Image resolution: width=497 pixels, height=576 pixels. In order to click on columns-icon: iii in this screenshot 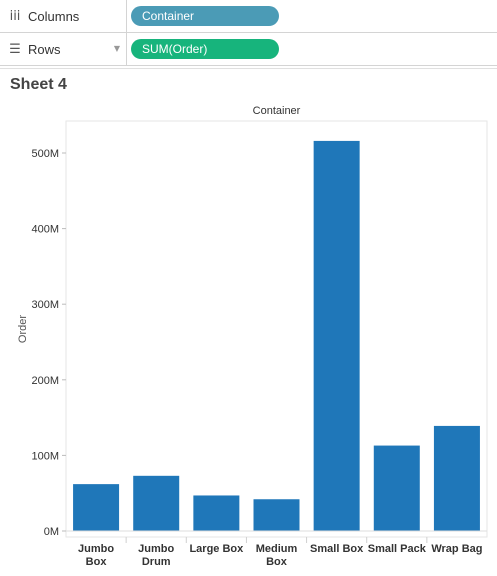, I will do `click(15, 16)`.